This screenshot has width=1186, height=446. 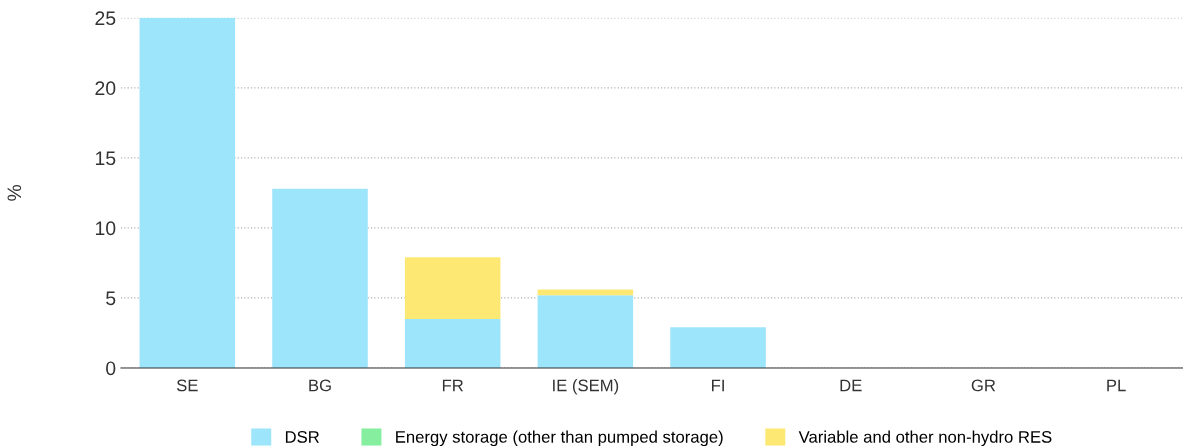 What do you see at coordinates (105, 228) in the screenshot?
I see `y-tick-label: 10` at bounding box center [105, 228].